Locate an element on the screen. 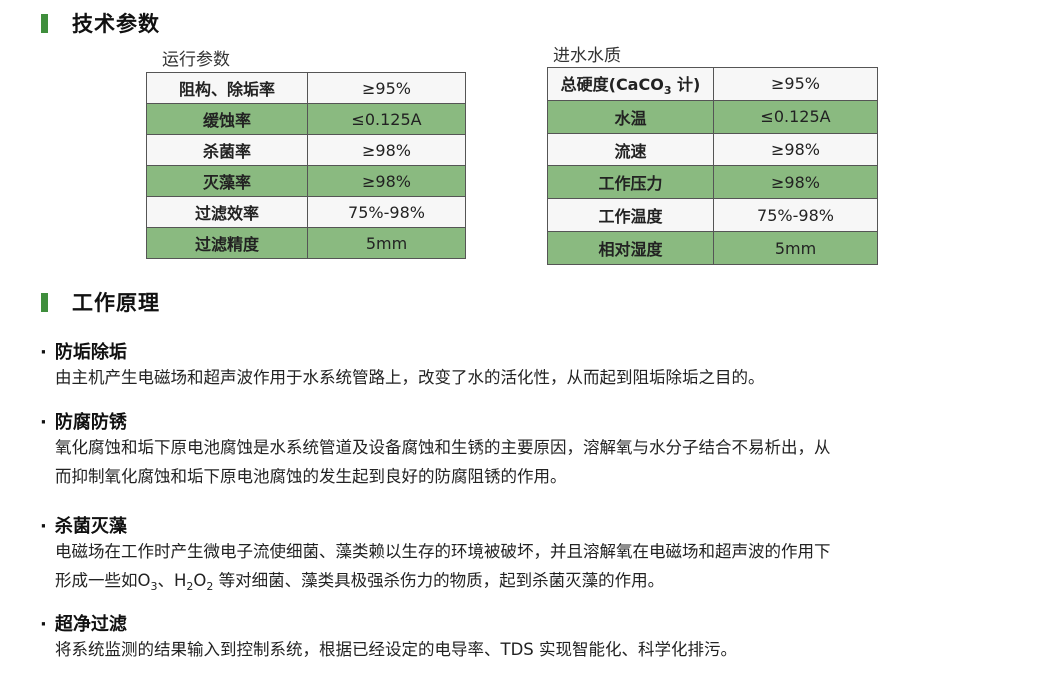  table-row: 过滤效率 75%-98% is located at coordinates (306, 212).